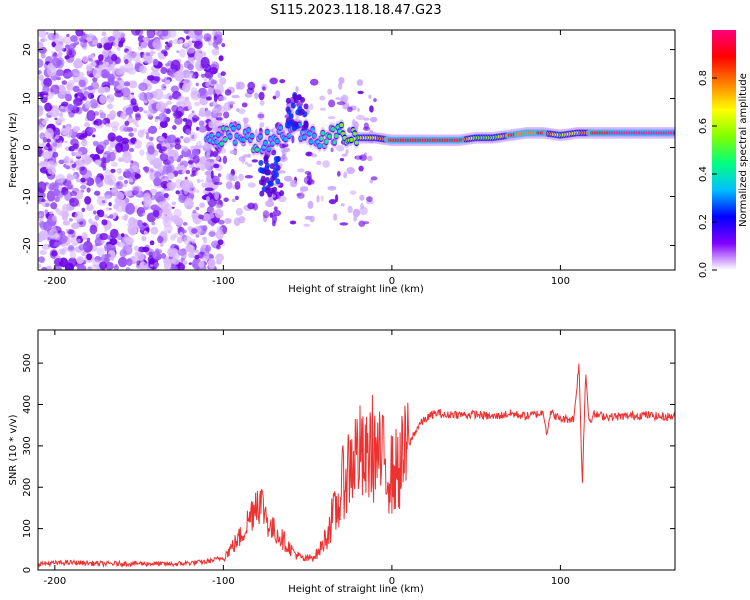 The height and width of the screenshot is (600, 750). What do you see at coordinates (703, 222) in the screenshot?
I see `colorbar-tick-label: 0.2` at bounding box center [703, 222].